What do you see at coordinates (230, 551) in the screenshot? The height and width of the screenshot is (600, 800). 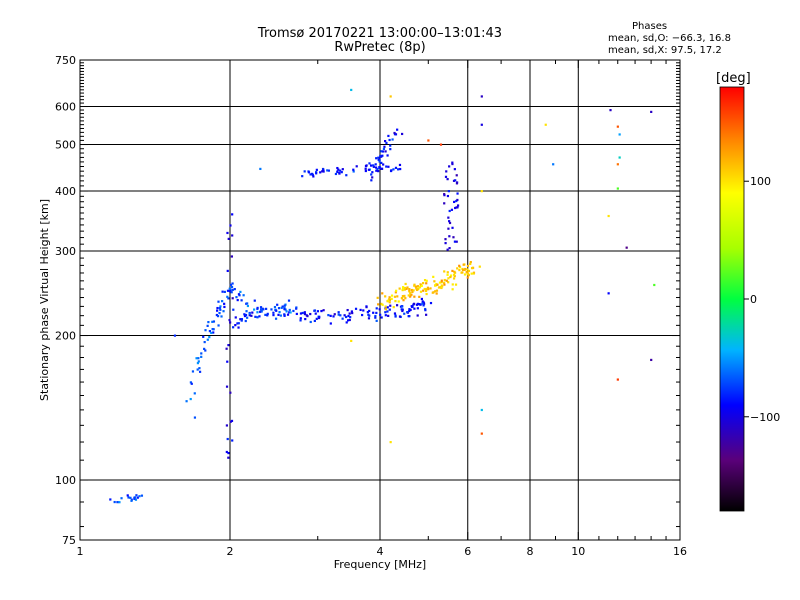 I see `x-tick-label: 2` at bounding box center [230, 551].